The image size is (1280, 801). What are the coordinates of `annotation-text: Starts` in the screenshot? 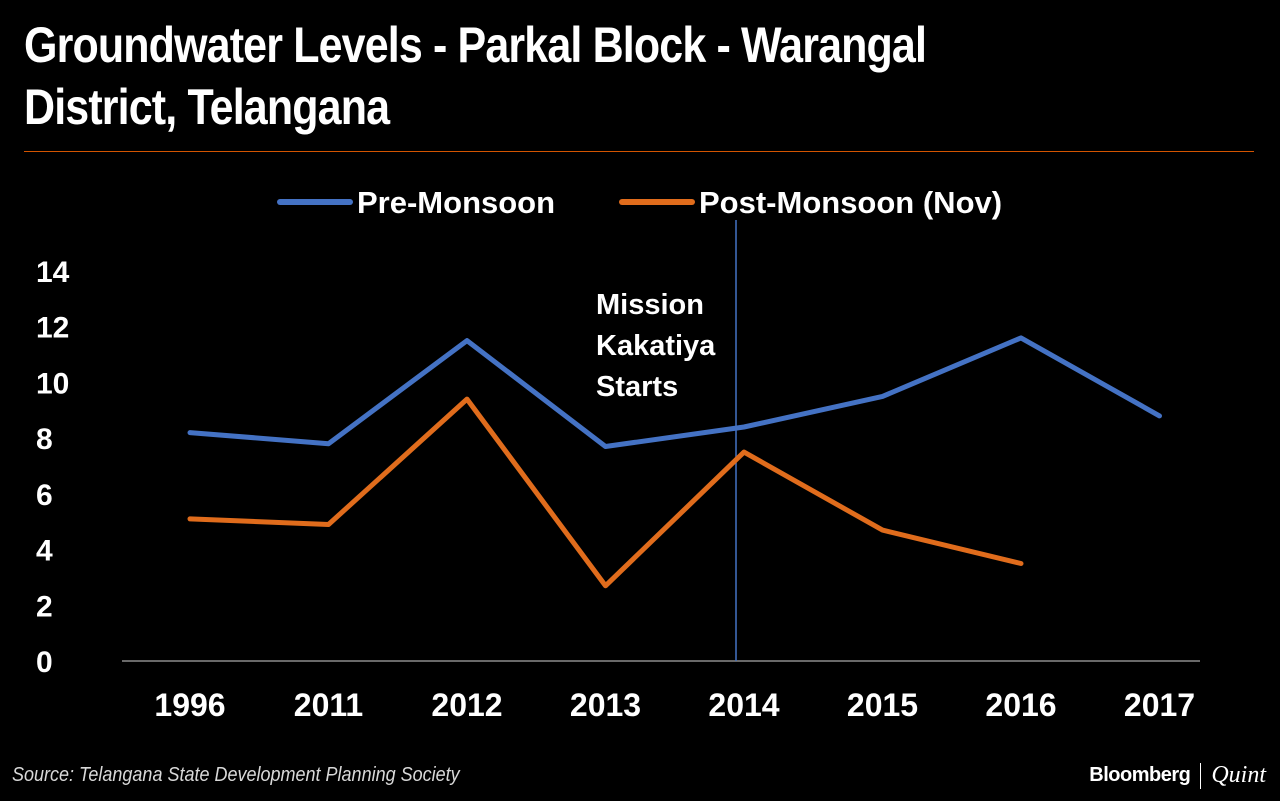 It's located at (637, 387).